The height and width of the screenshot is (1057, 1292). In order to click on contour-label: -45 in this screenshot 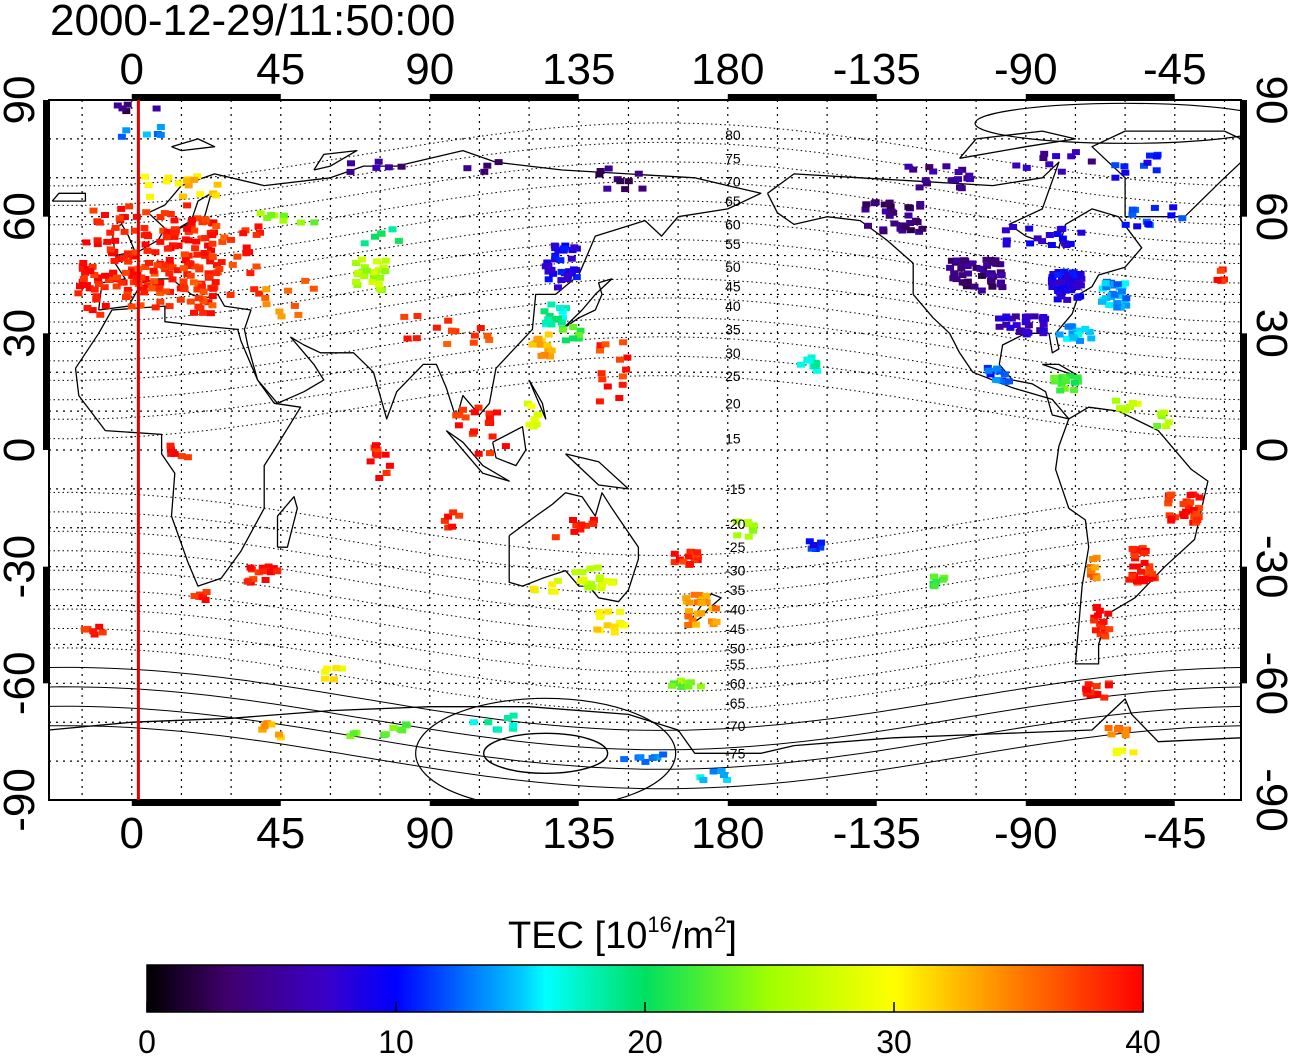, I will do `click(735, 629)`.